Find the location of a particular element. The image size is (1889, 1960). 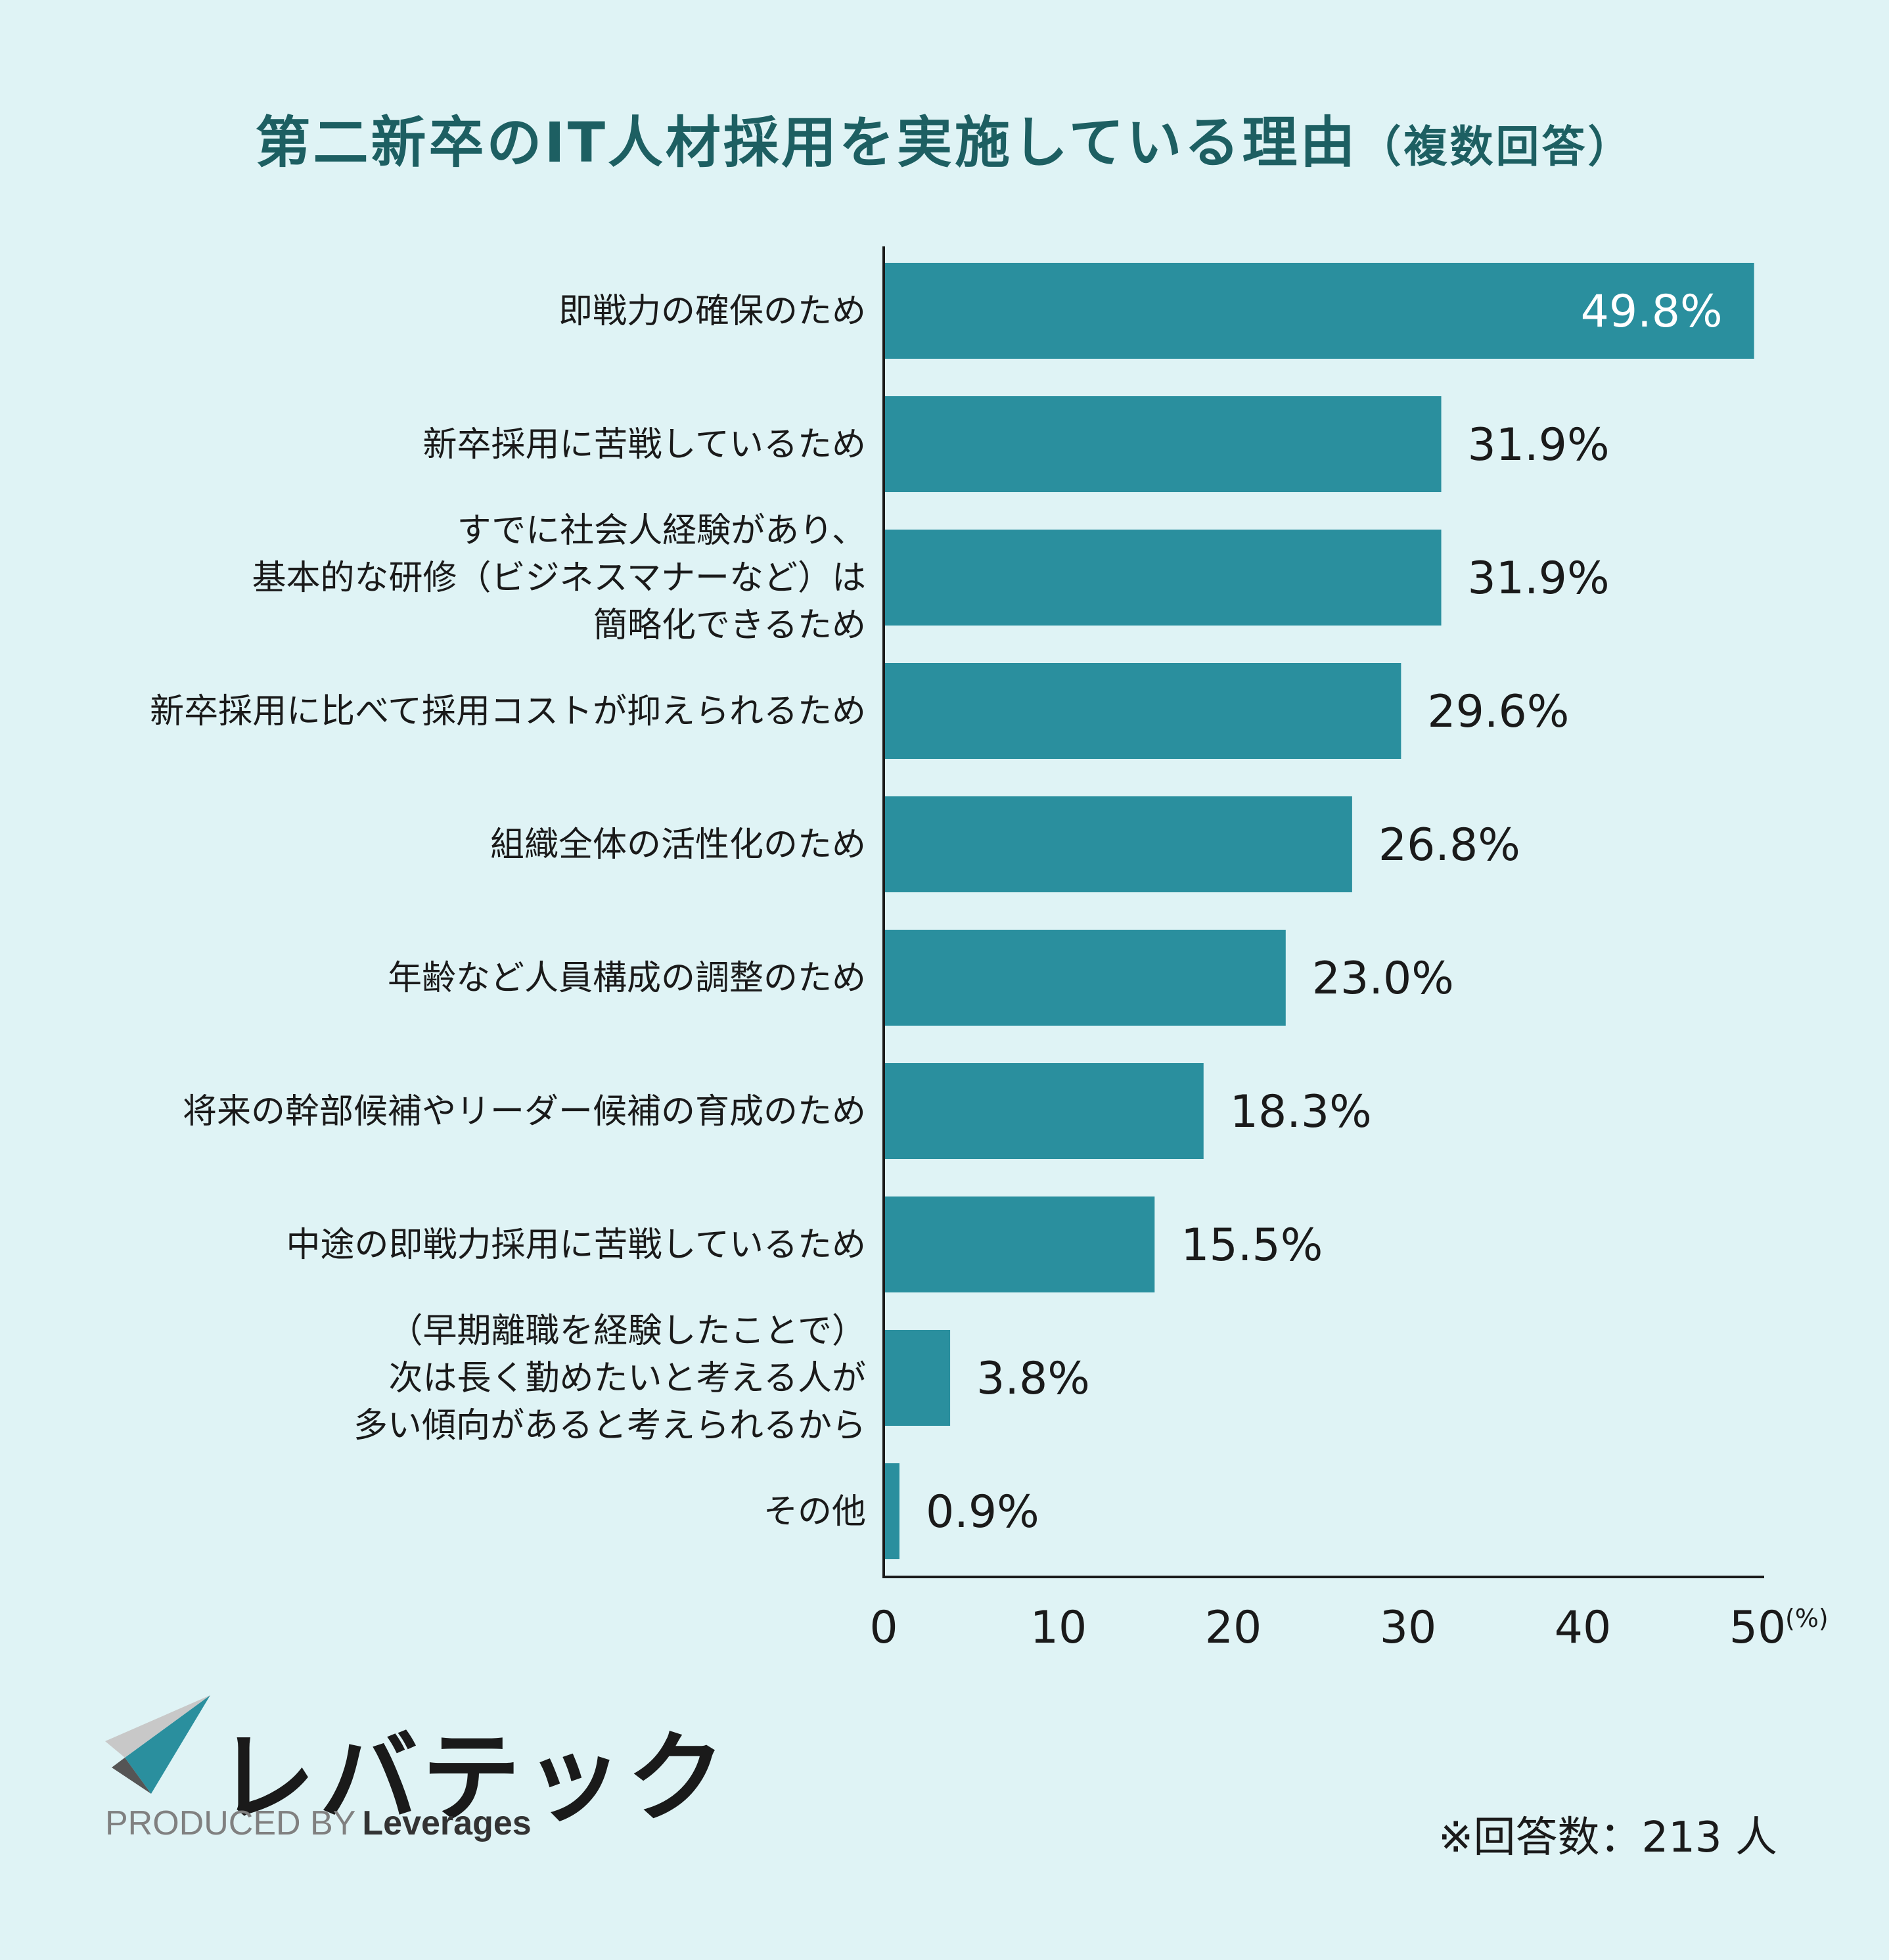

x-unit-label: (%) is located at coordinates (1807, 1618).